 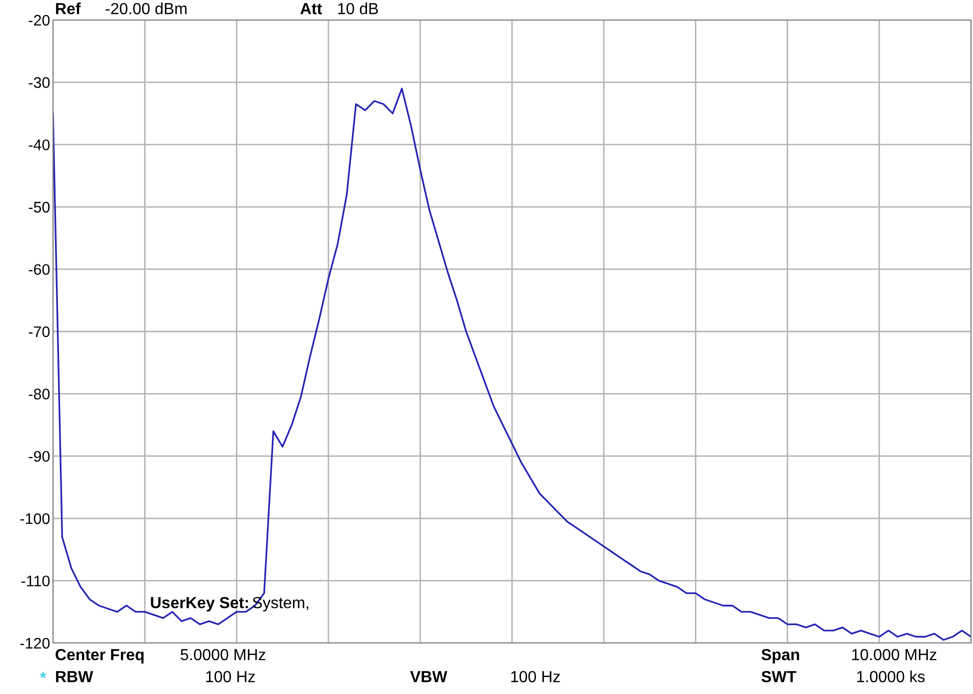 I want to click on y-tick-label: -50, so click(x=39, y=207).